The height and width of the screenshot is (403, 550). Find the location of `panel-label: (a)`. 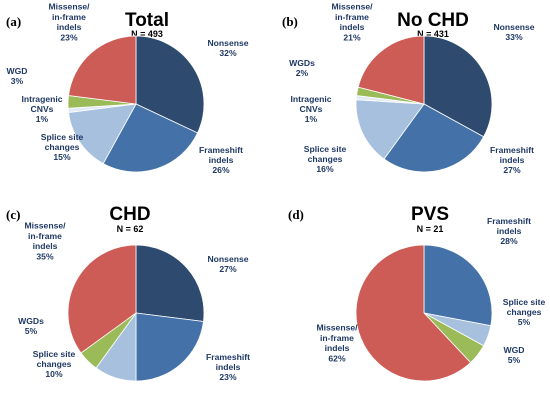

panel-label: (a) is located at coordinates (13, 21).